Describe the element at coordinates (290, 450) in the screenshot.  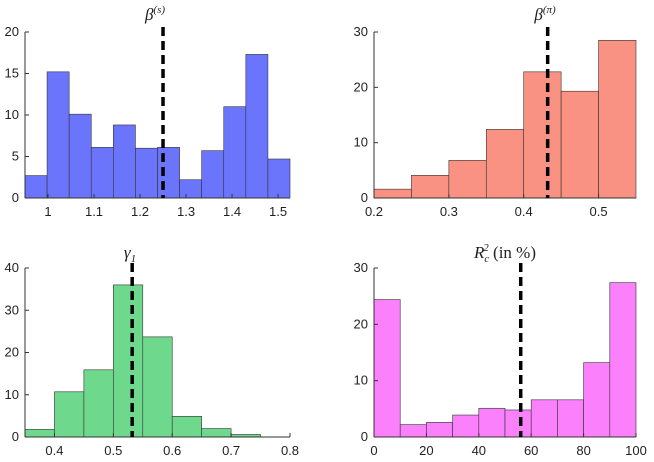
I see `x-tick-label: 0.8` at that location.